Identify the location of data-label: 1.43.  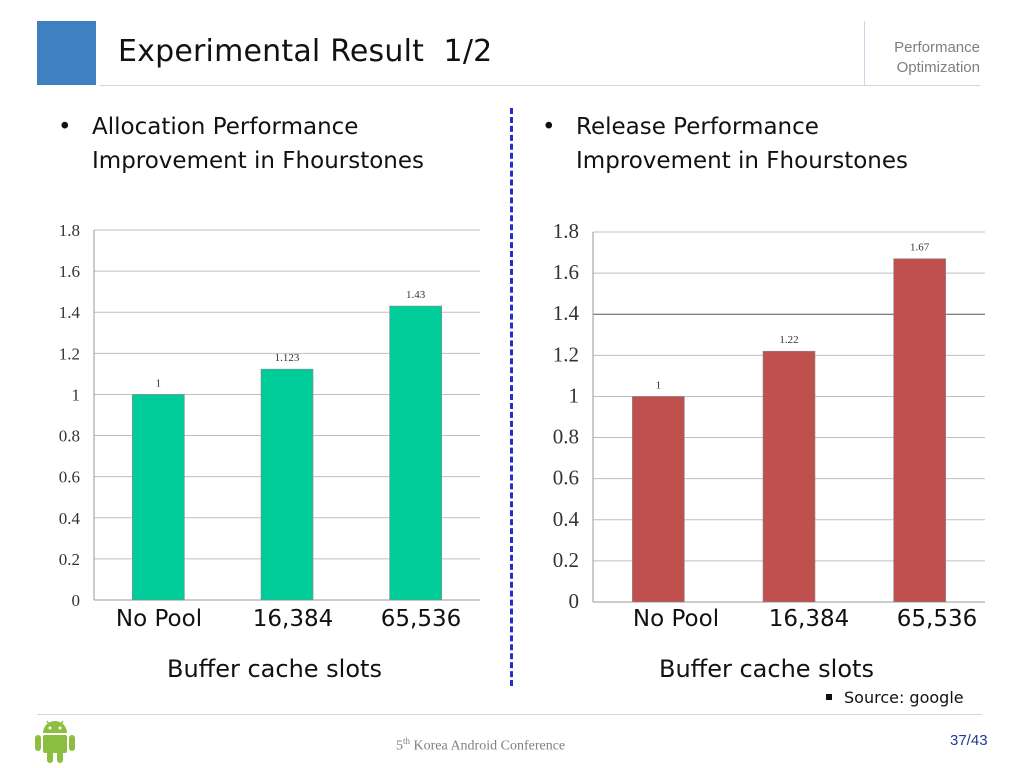
(416, 295).